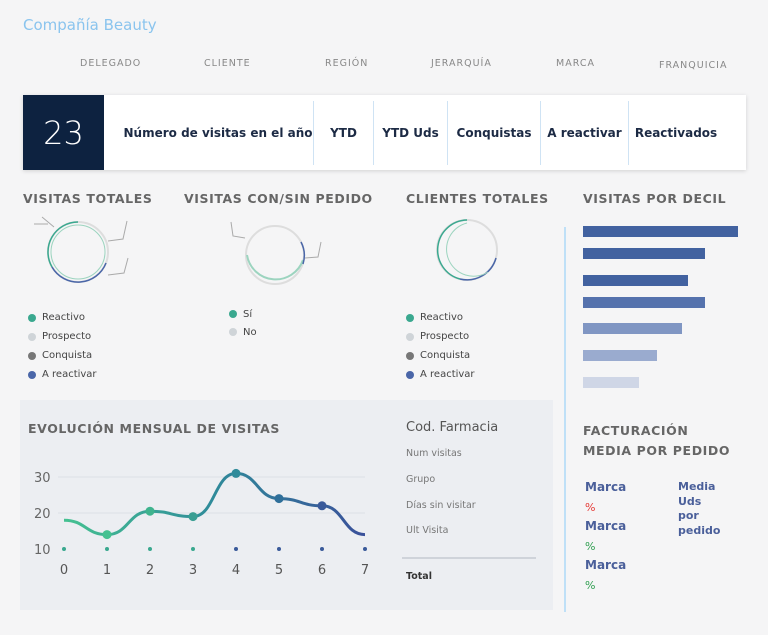 This screenshot has width=768, height=635. What do you see at coordinates (279, 570) in the screenshot?
I see `x-tick-label: 5` at bounding box center [279, 570].